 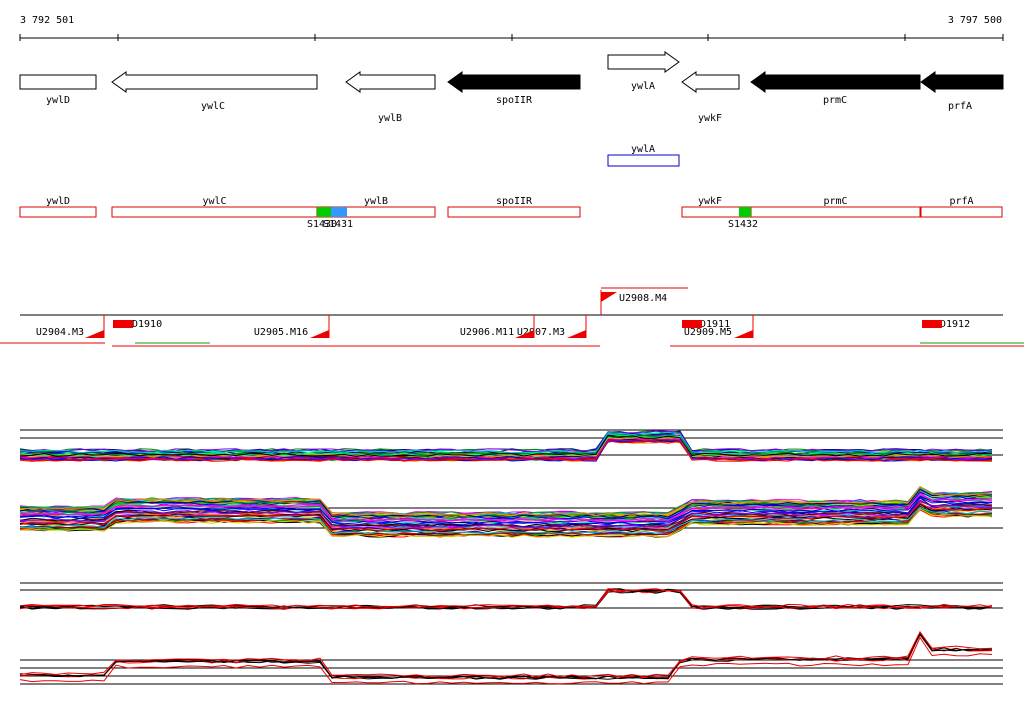 I want to click on feature-label: D1911, so click(x=715, y=324).